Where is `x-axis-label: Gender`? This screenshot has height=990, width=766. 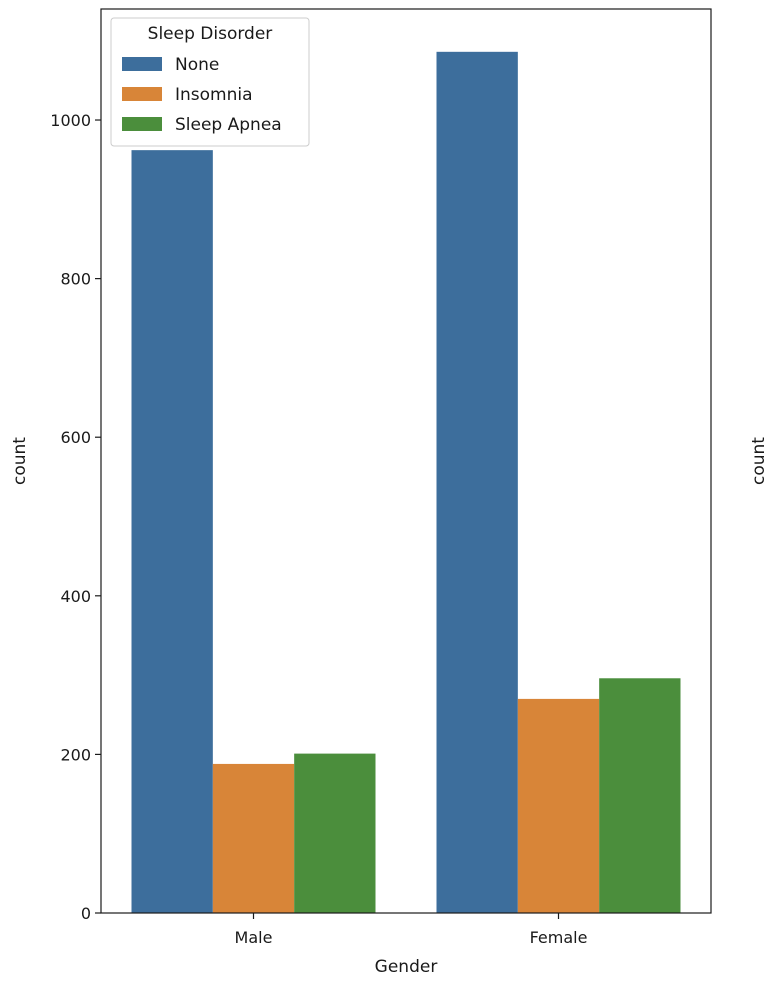 x-axis-label: Gender is located at coordinates (406, 967).